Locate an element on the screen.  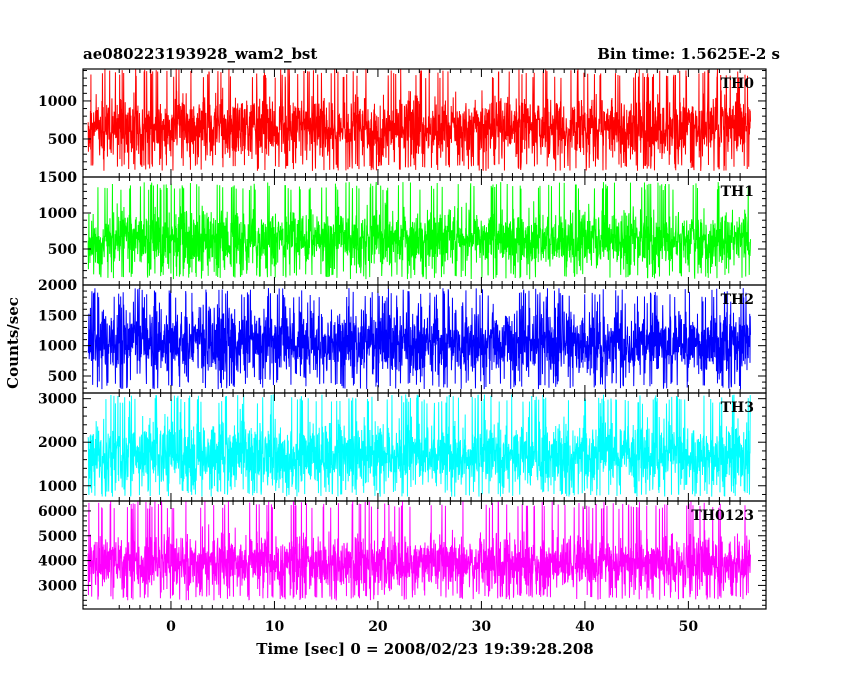
chart-title: ae080223193928_wam2_bst is located at coordinates (200, 54).